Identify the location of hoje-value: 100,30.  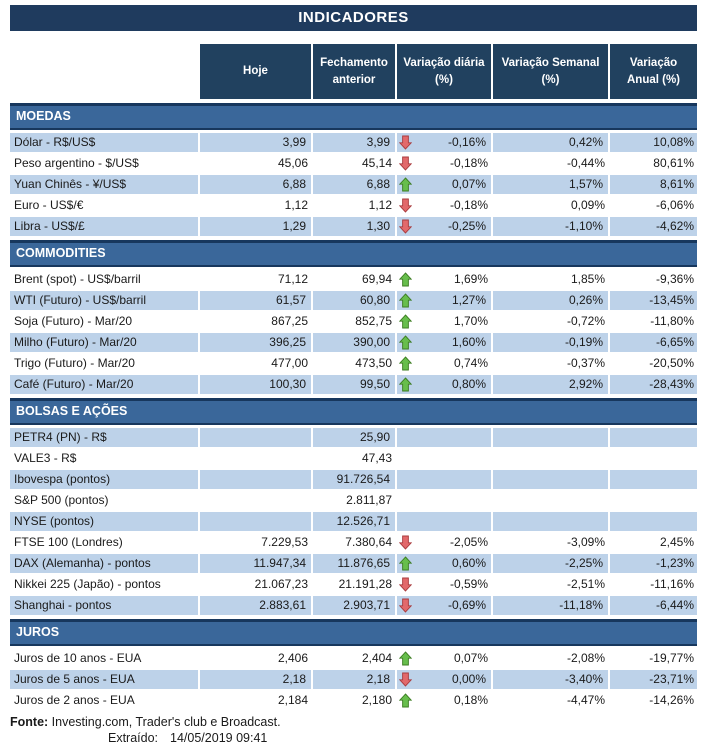
(256, 384).